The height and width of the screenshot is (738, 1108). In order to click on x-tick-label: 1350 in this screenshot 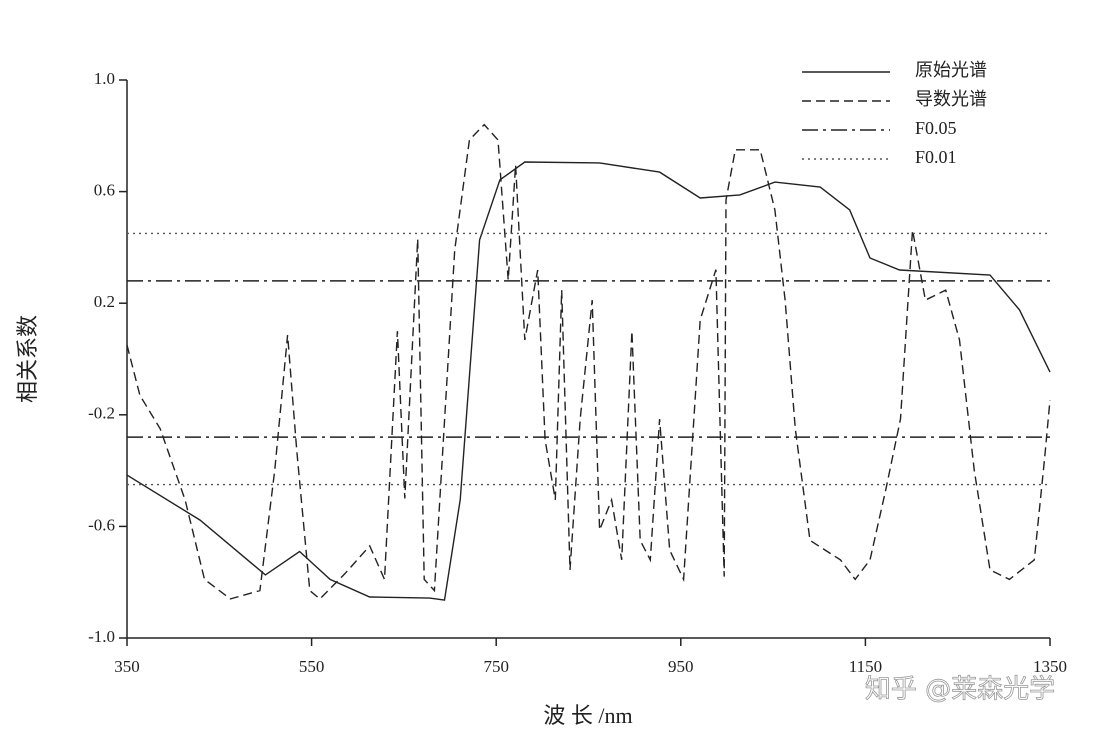, I will do `click(1050, 666)`.